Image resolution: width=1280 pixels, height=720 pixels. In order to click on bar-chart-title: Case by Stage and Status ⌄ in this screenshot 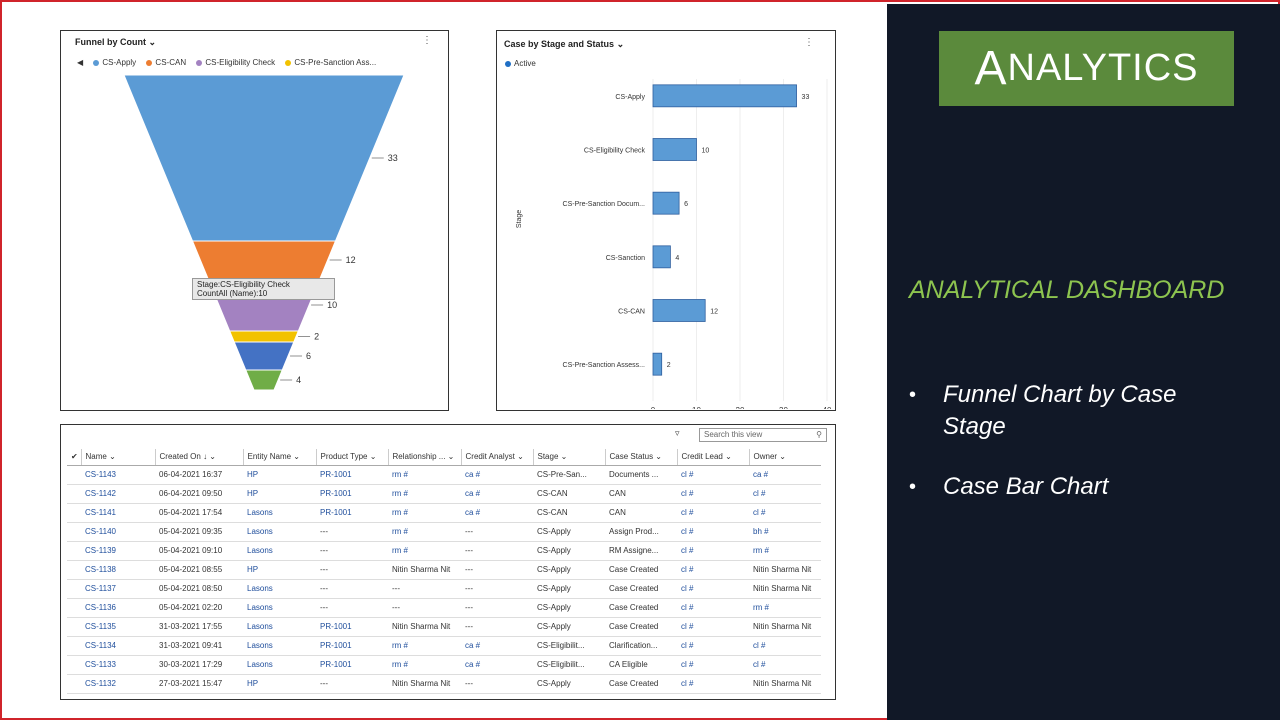, I will do `click(564, 44)`.